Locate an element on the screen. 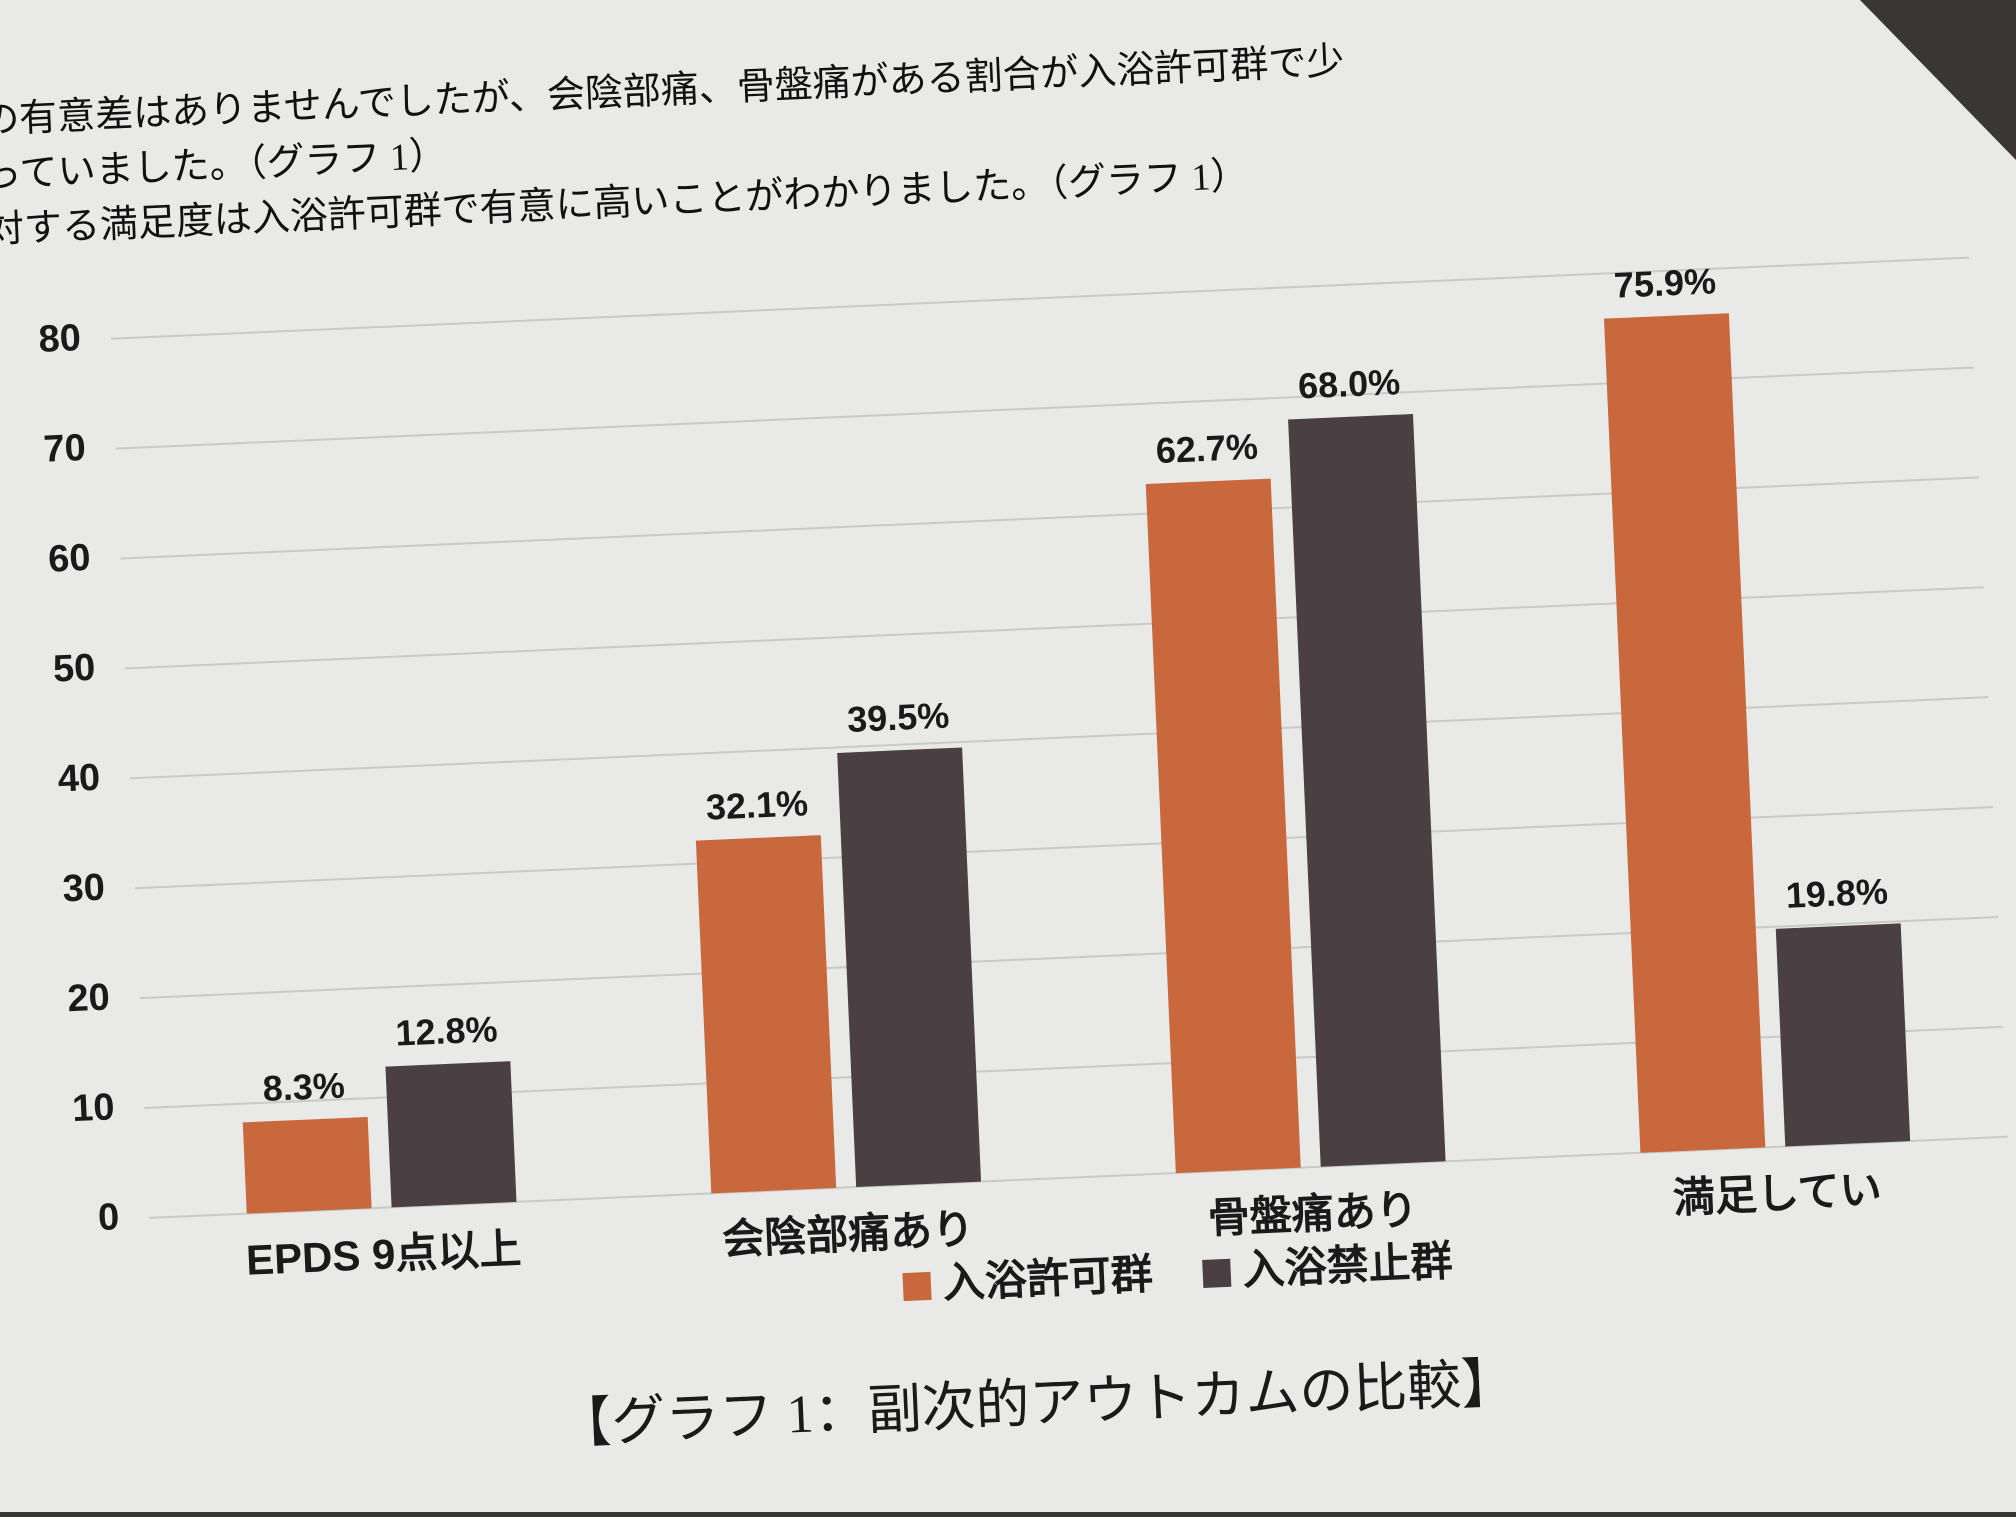  y-tick-label: 20 is located at coordinates (89, 998).